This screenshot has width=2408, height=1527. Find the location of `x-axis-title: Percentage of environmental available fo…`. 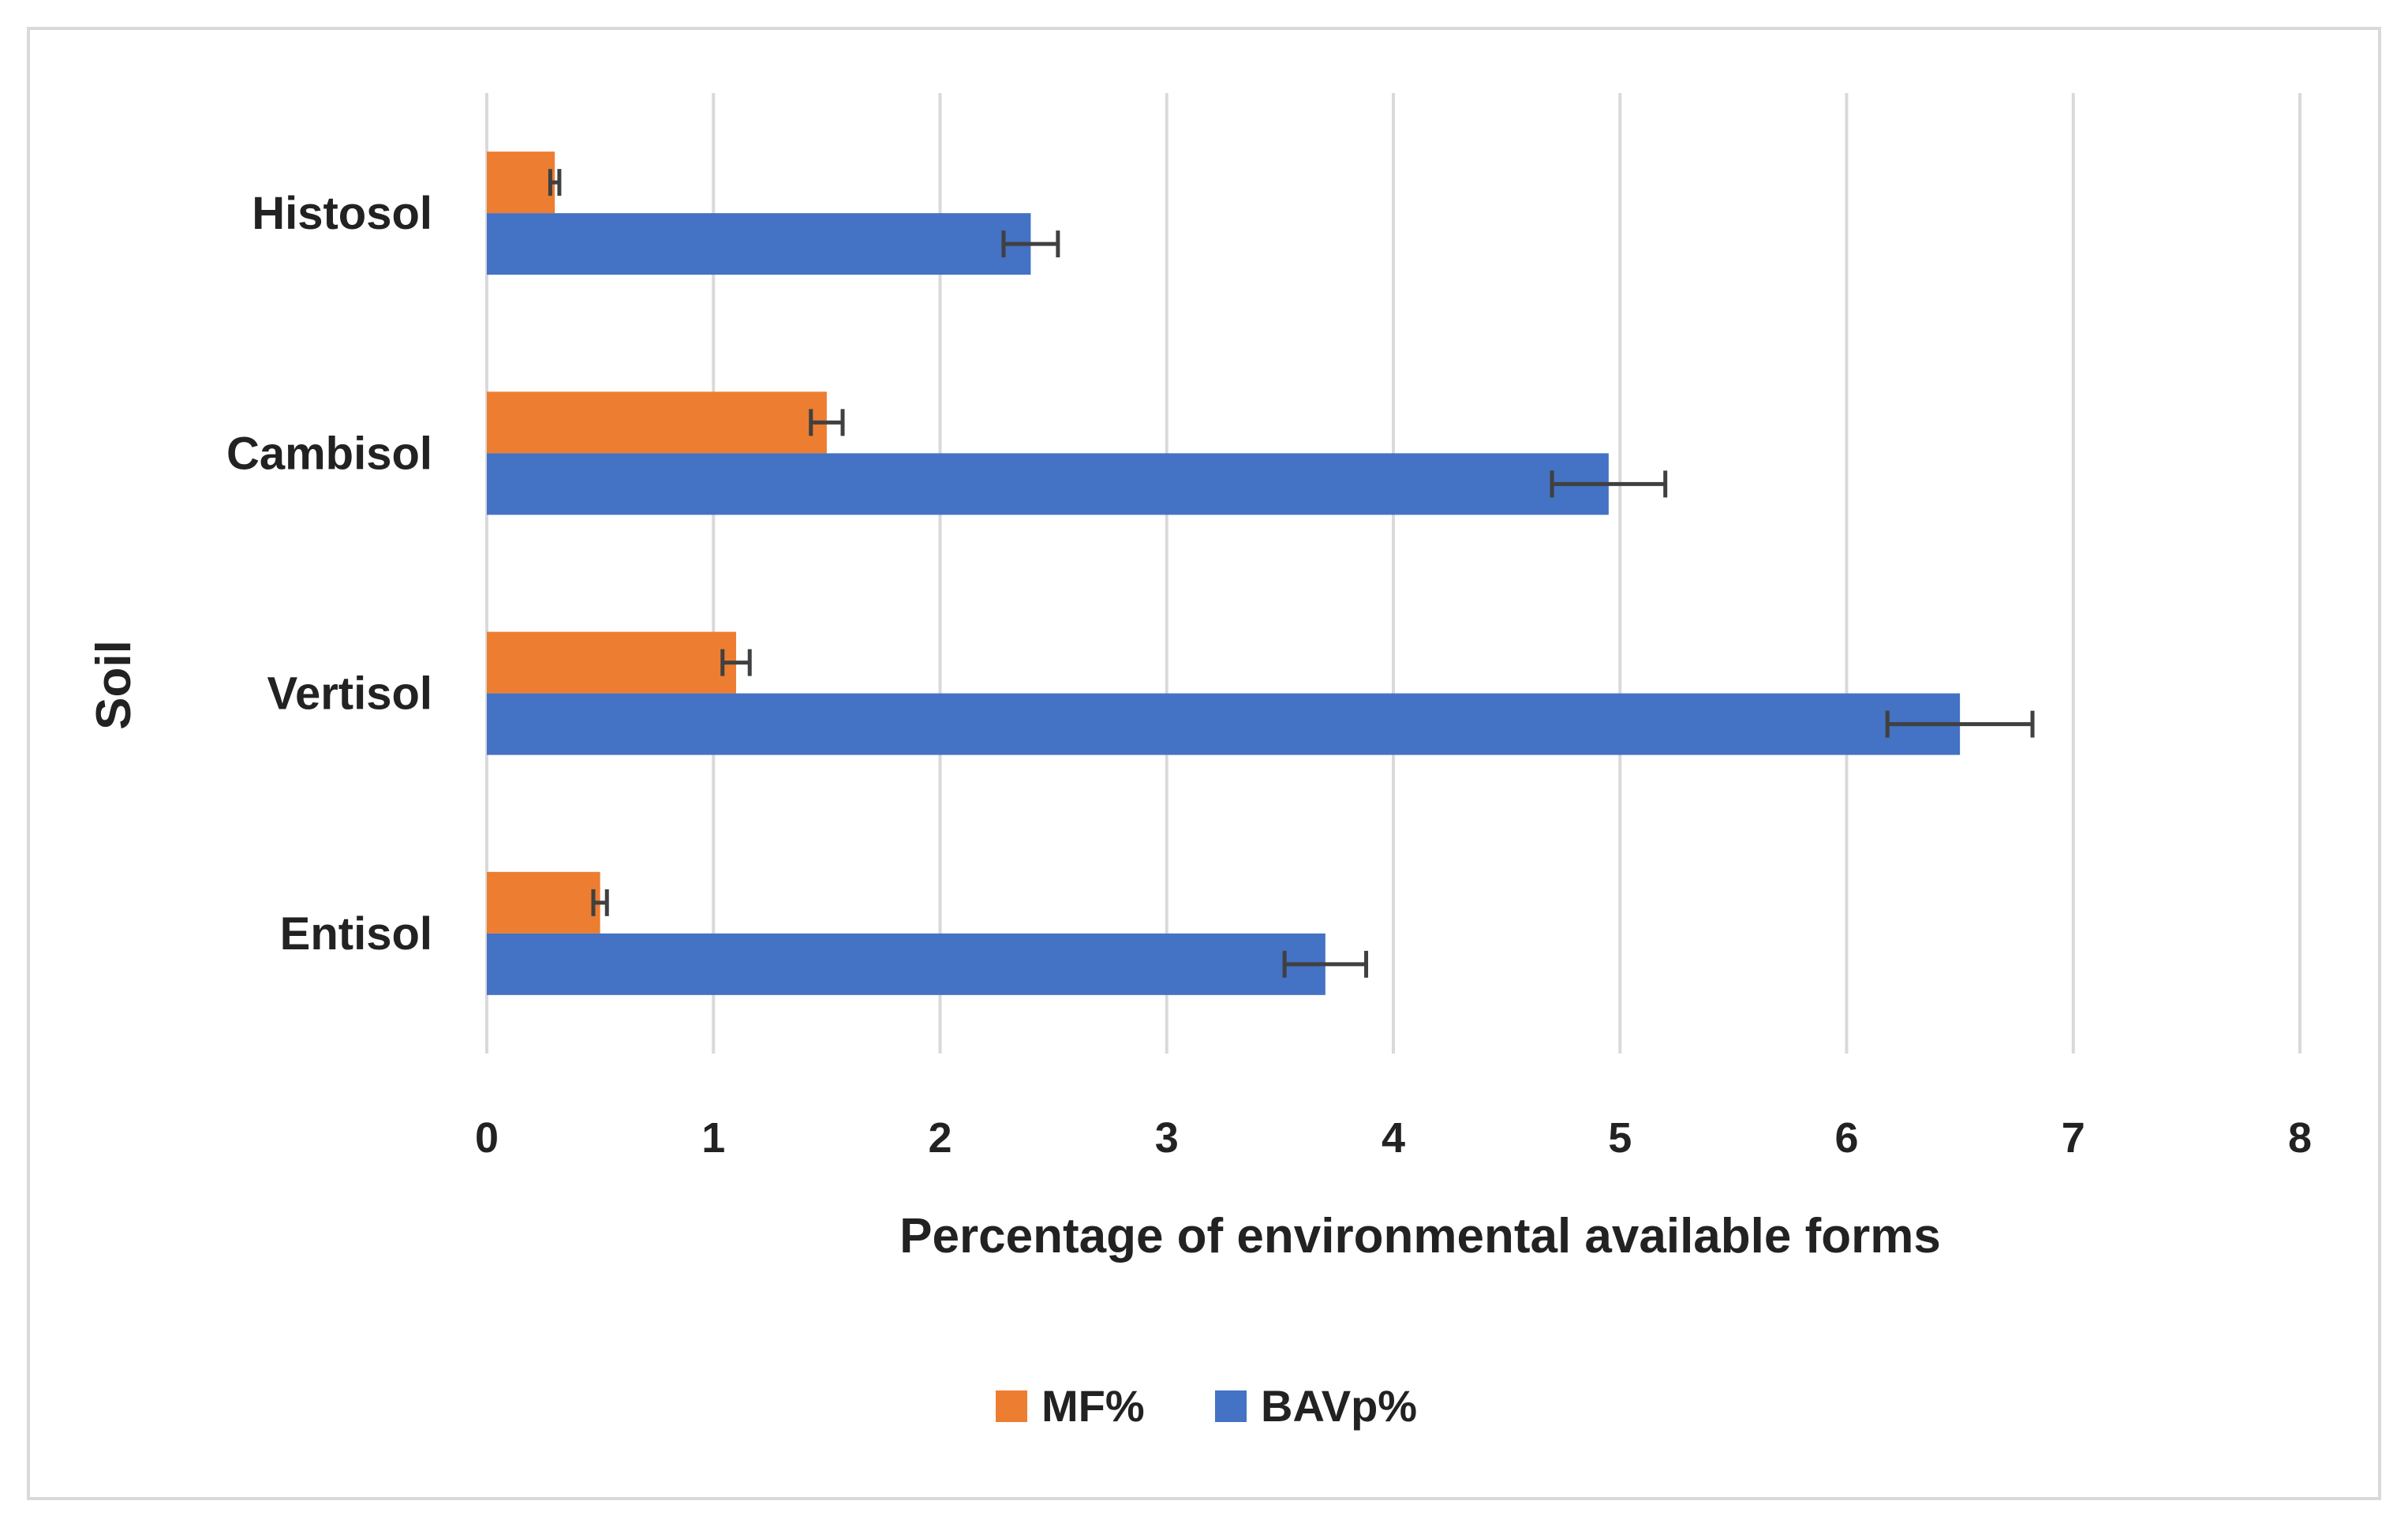

x-axis-title: Percentage of environmental available fo… is located at coordinates (1420, 1236).